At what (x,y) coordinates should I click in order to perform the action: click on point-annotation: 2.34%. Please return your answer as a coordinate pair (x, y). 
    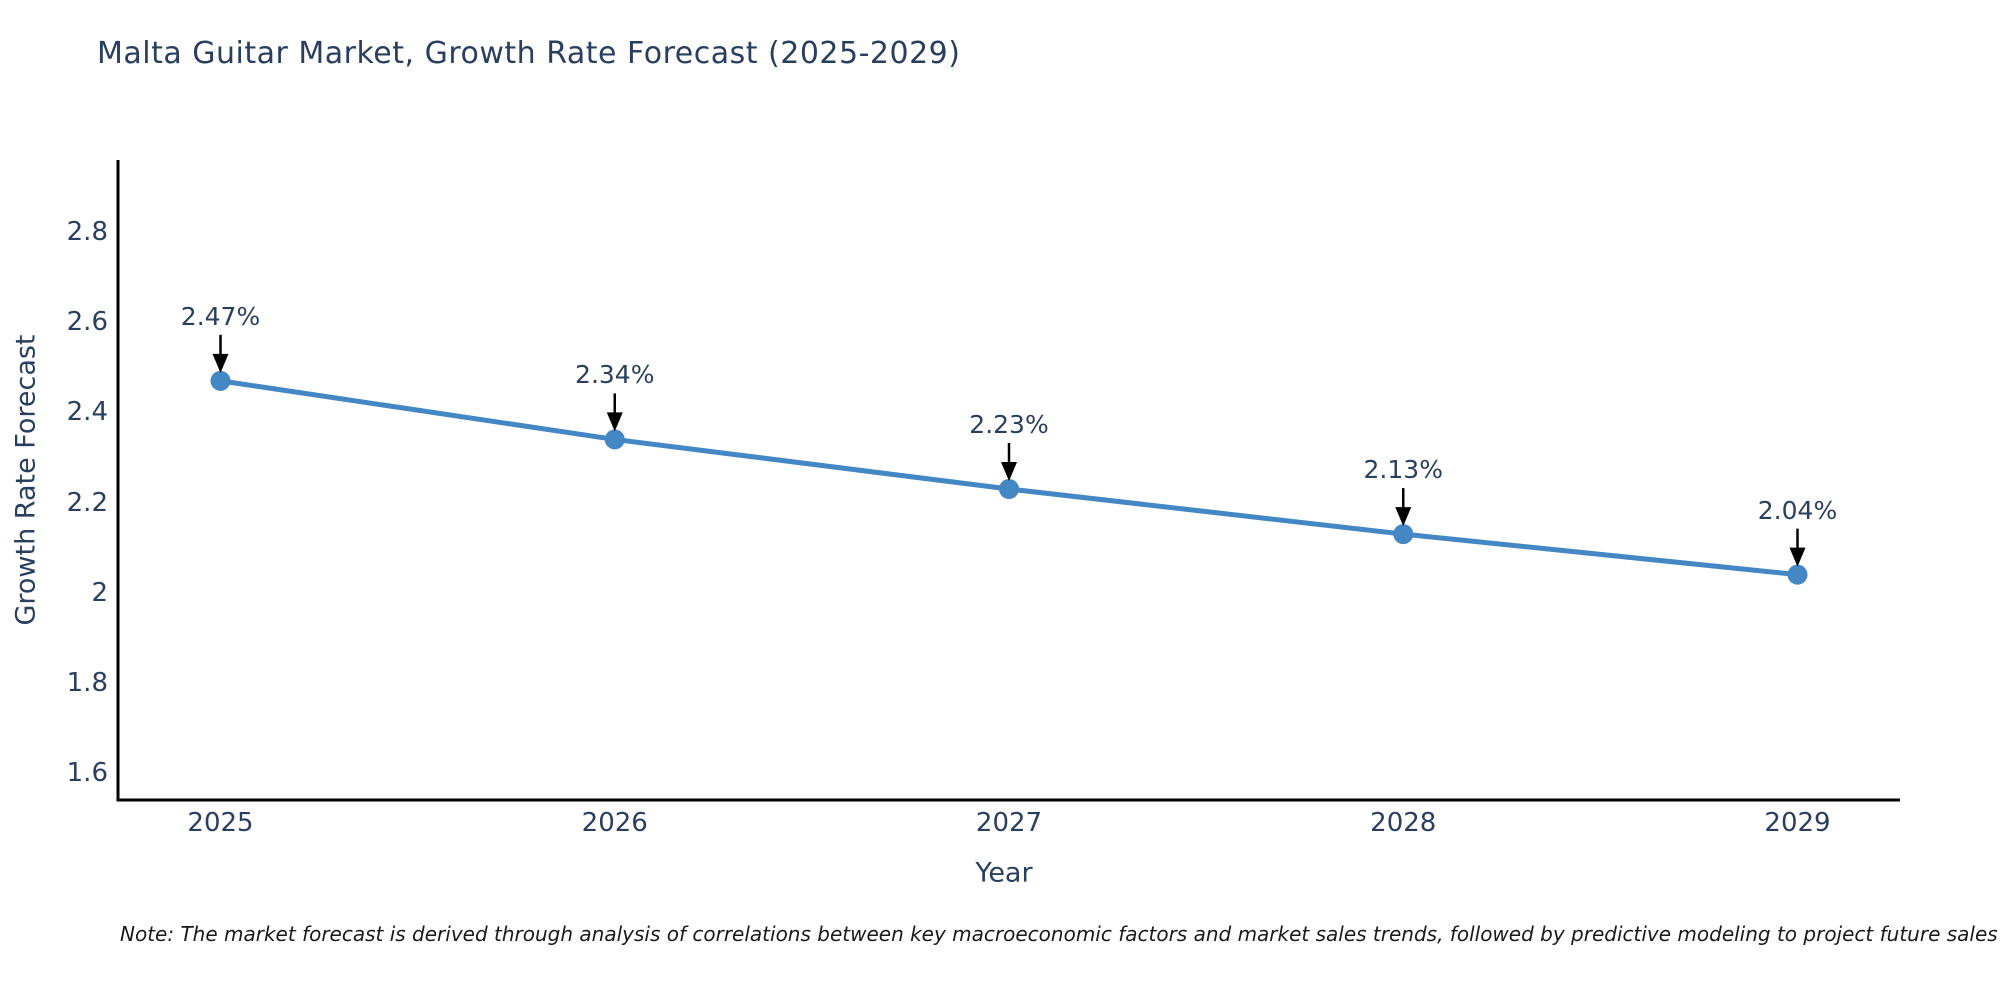
    Looking at the image, I should click on (615, 375).